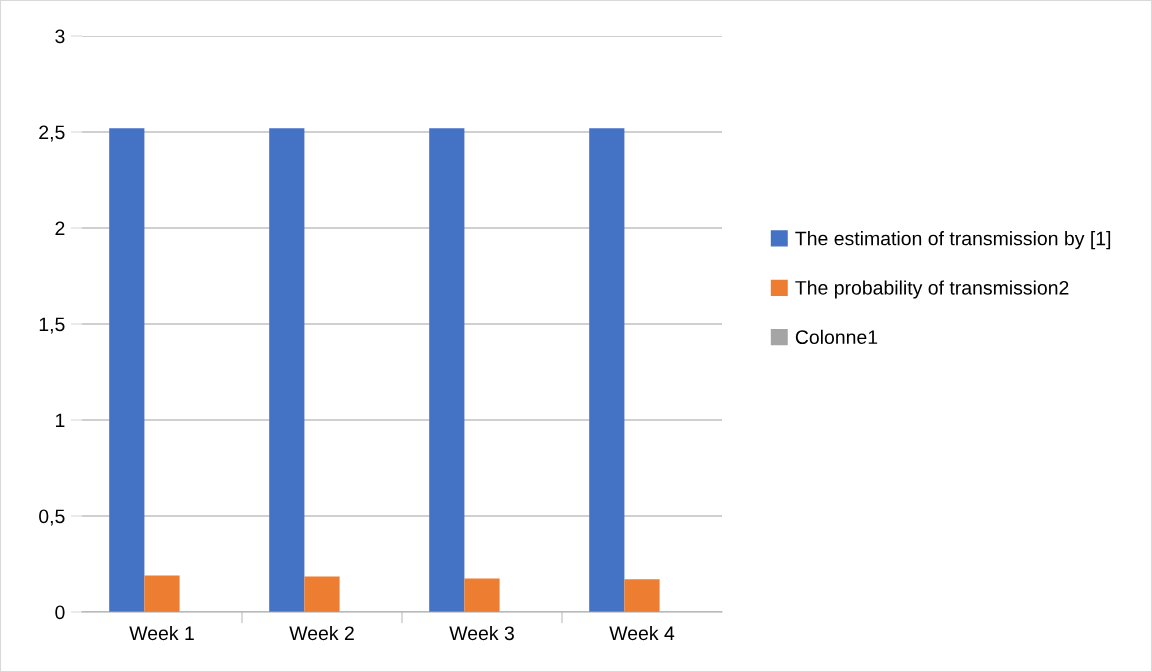  I want to click on y-tick-label: 2, so click(60, 228).